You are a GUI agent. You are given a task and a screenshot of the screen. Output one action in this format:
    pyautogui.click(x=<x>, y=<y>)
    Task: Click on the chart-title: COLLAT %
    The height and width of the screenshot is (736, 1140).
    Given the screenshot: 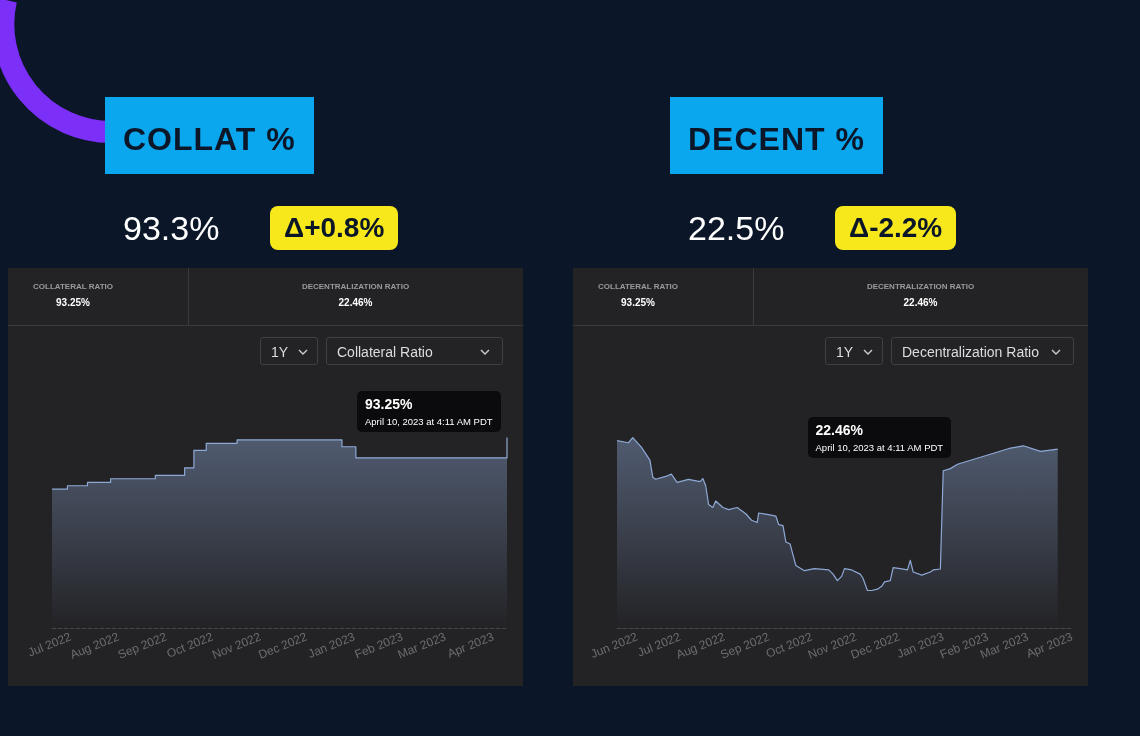 What is the action you would take?
    pyautogui.click(x=209, y=135)
    